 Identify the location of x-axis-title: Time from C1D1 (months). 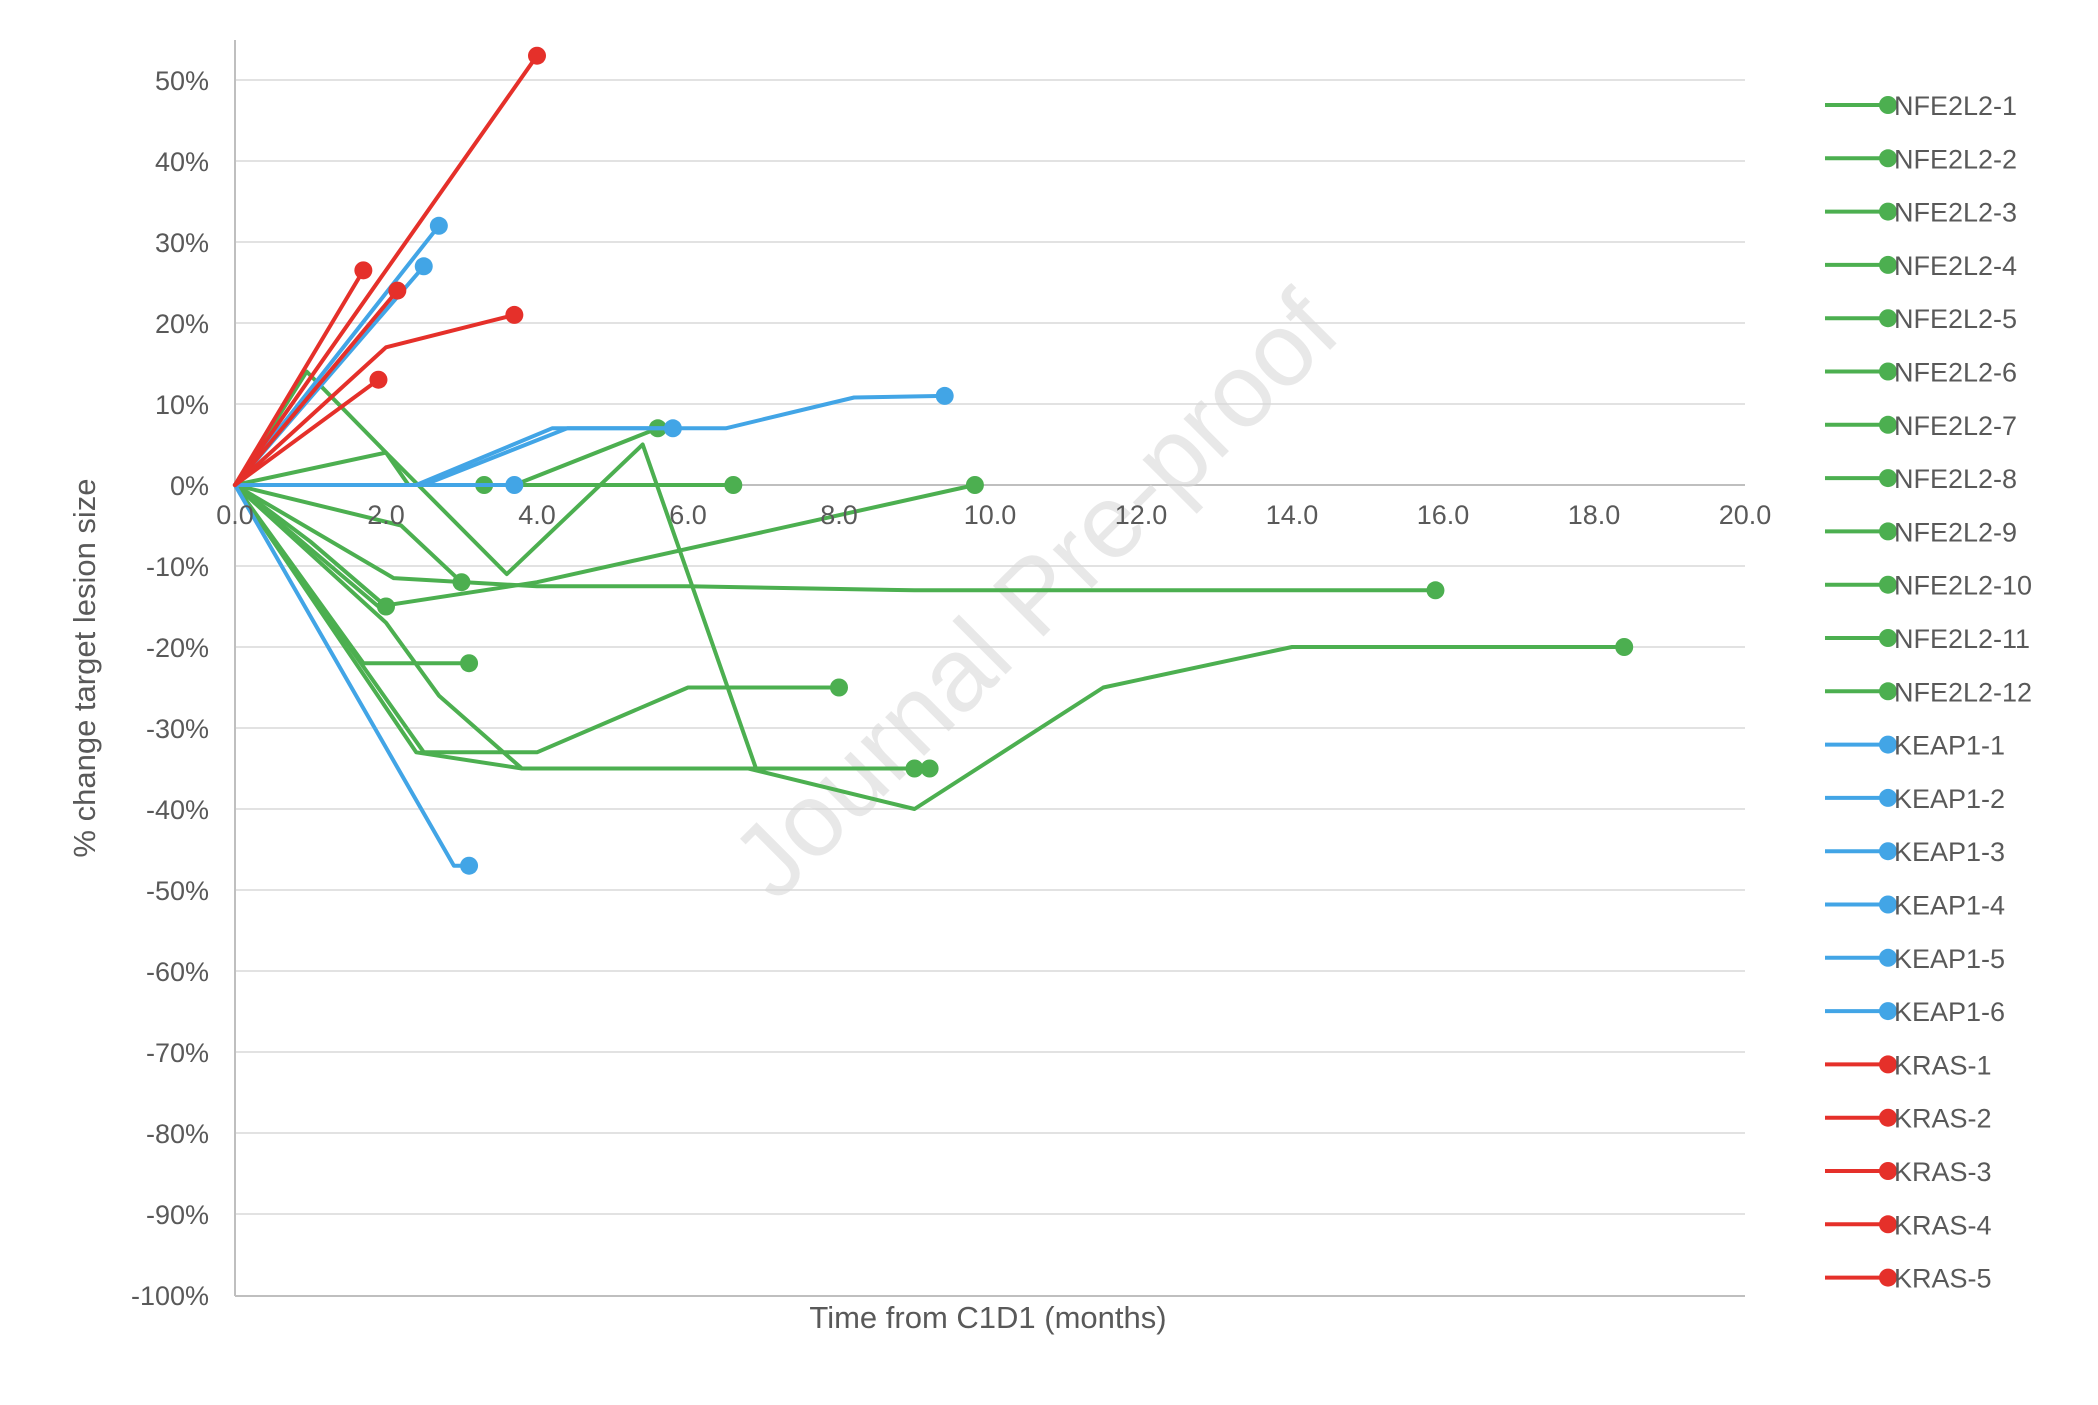
(987, 1317).